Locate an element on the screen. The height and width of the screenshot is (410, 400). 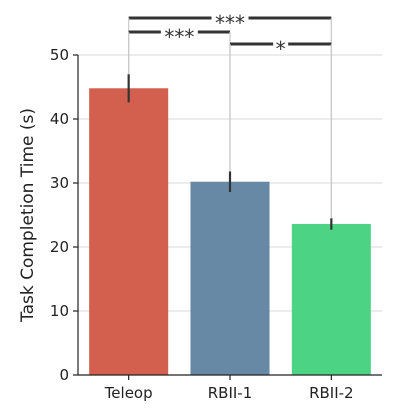
y-tick-label: 40 is located at coordinates (59, 119).